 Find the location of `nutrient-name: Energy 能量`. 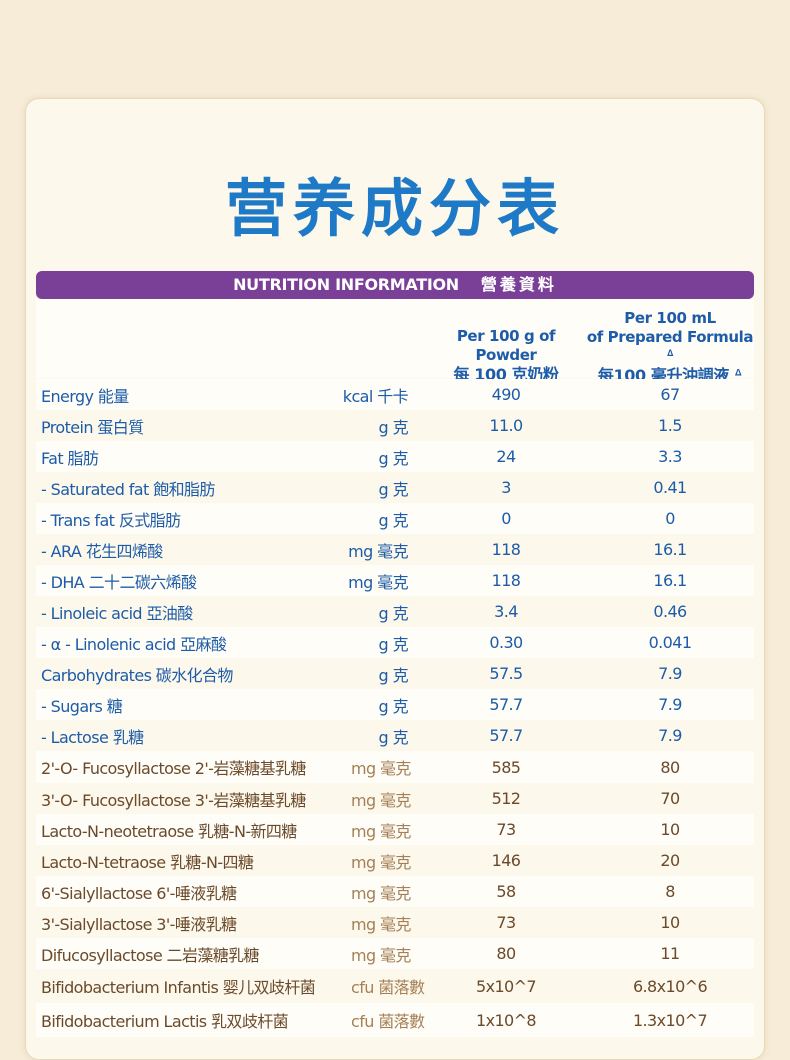

nutrient-name: Energy 能量 is located at coordinates (85, 396).